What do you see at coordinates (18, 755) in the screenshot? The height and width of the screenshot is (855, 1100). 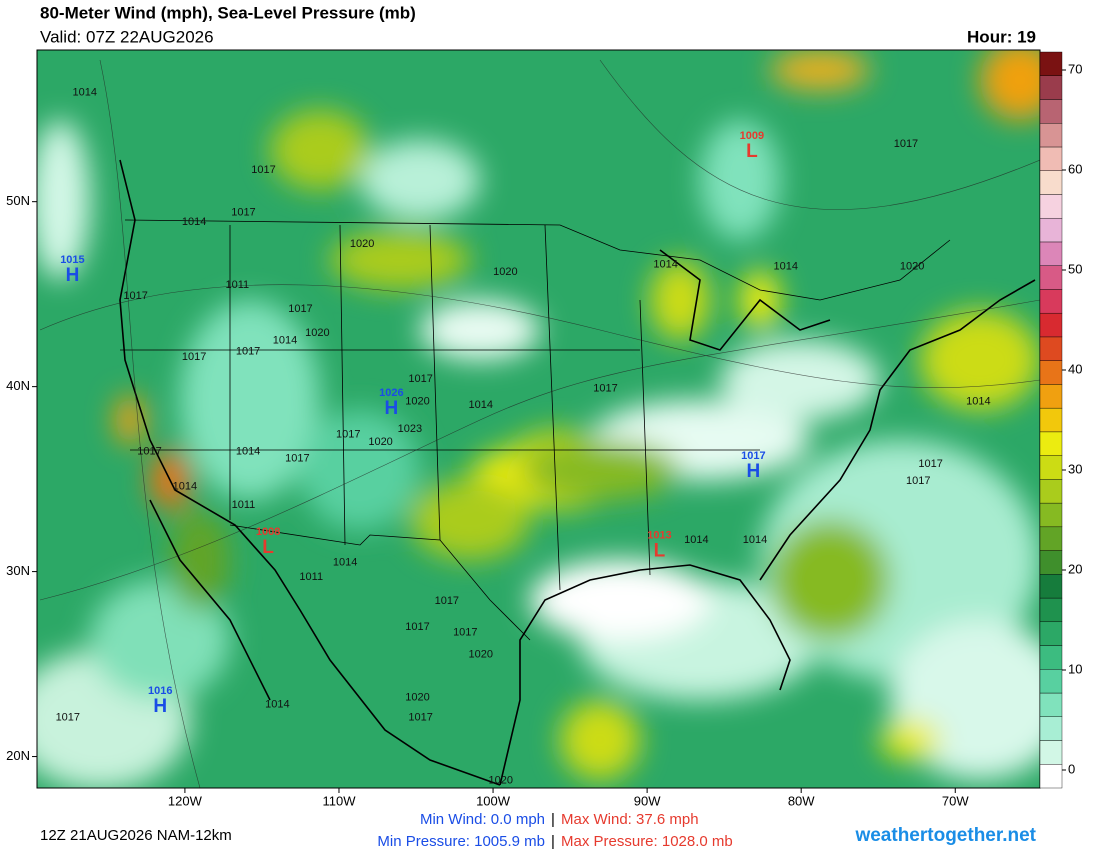 I see `lat-tick-label: 20N` at bounding box center [18, 755].